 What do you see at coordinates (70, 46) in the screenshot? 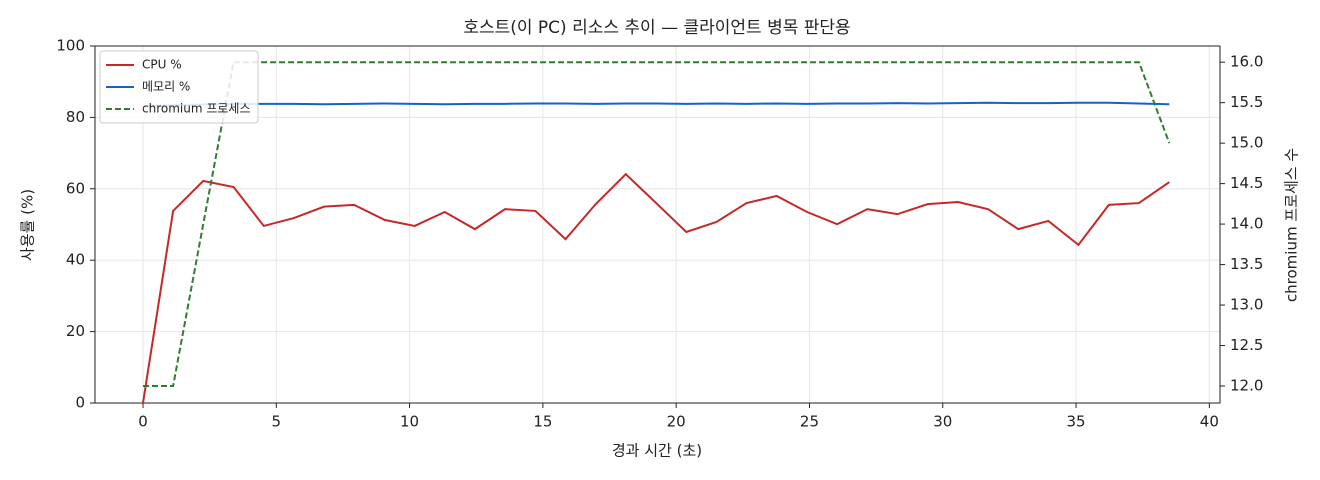
I see `y-tick-label: 100` at bounding box center [70, 46].